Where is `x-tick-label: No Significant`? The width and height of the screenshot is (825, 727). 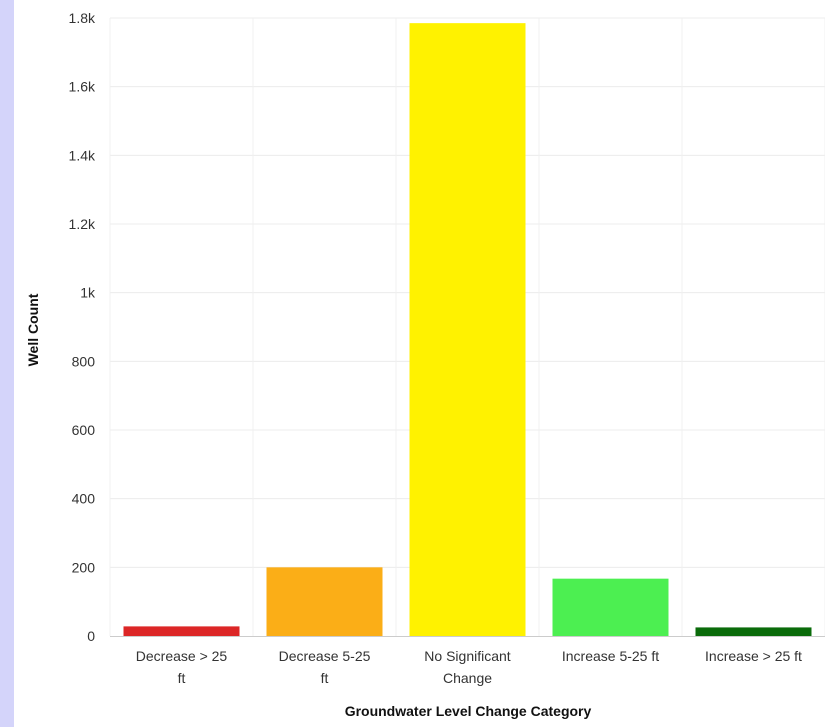 x-tick-label: No Significant is located at coordinates (467, 656).